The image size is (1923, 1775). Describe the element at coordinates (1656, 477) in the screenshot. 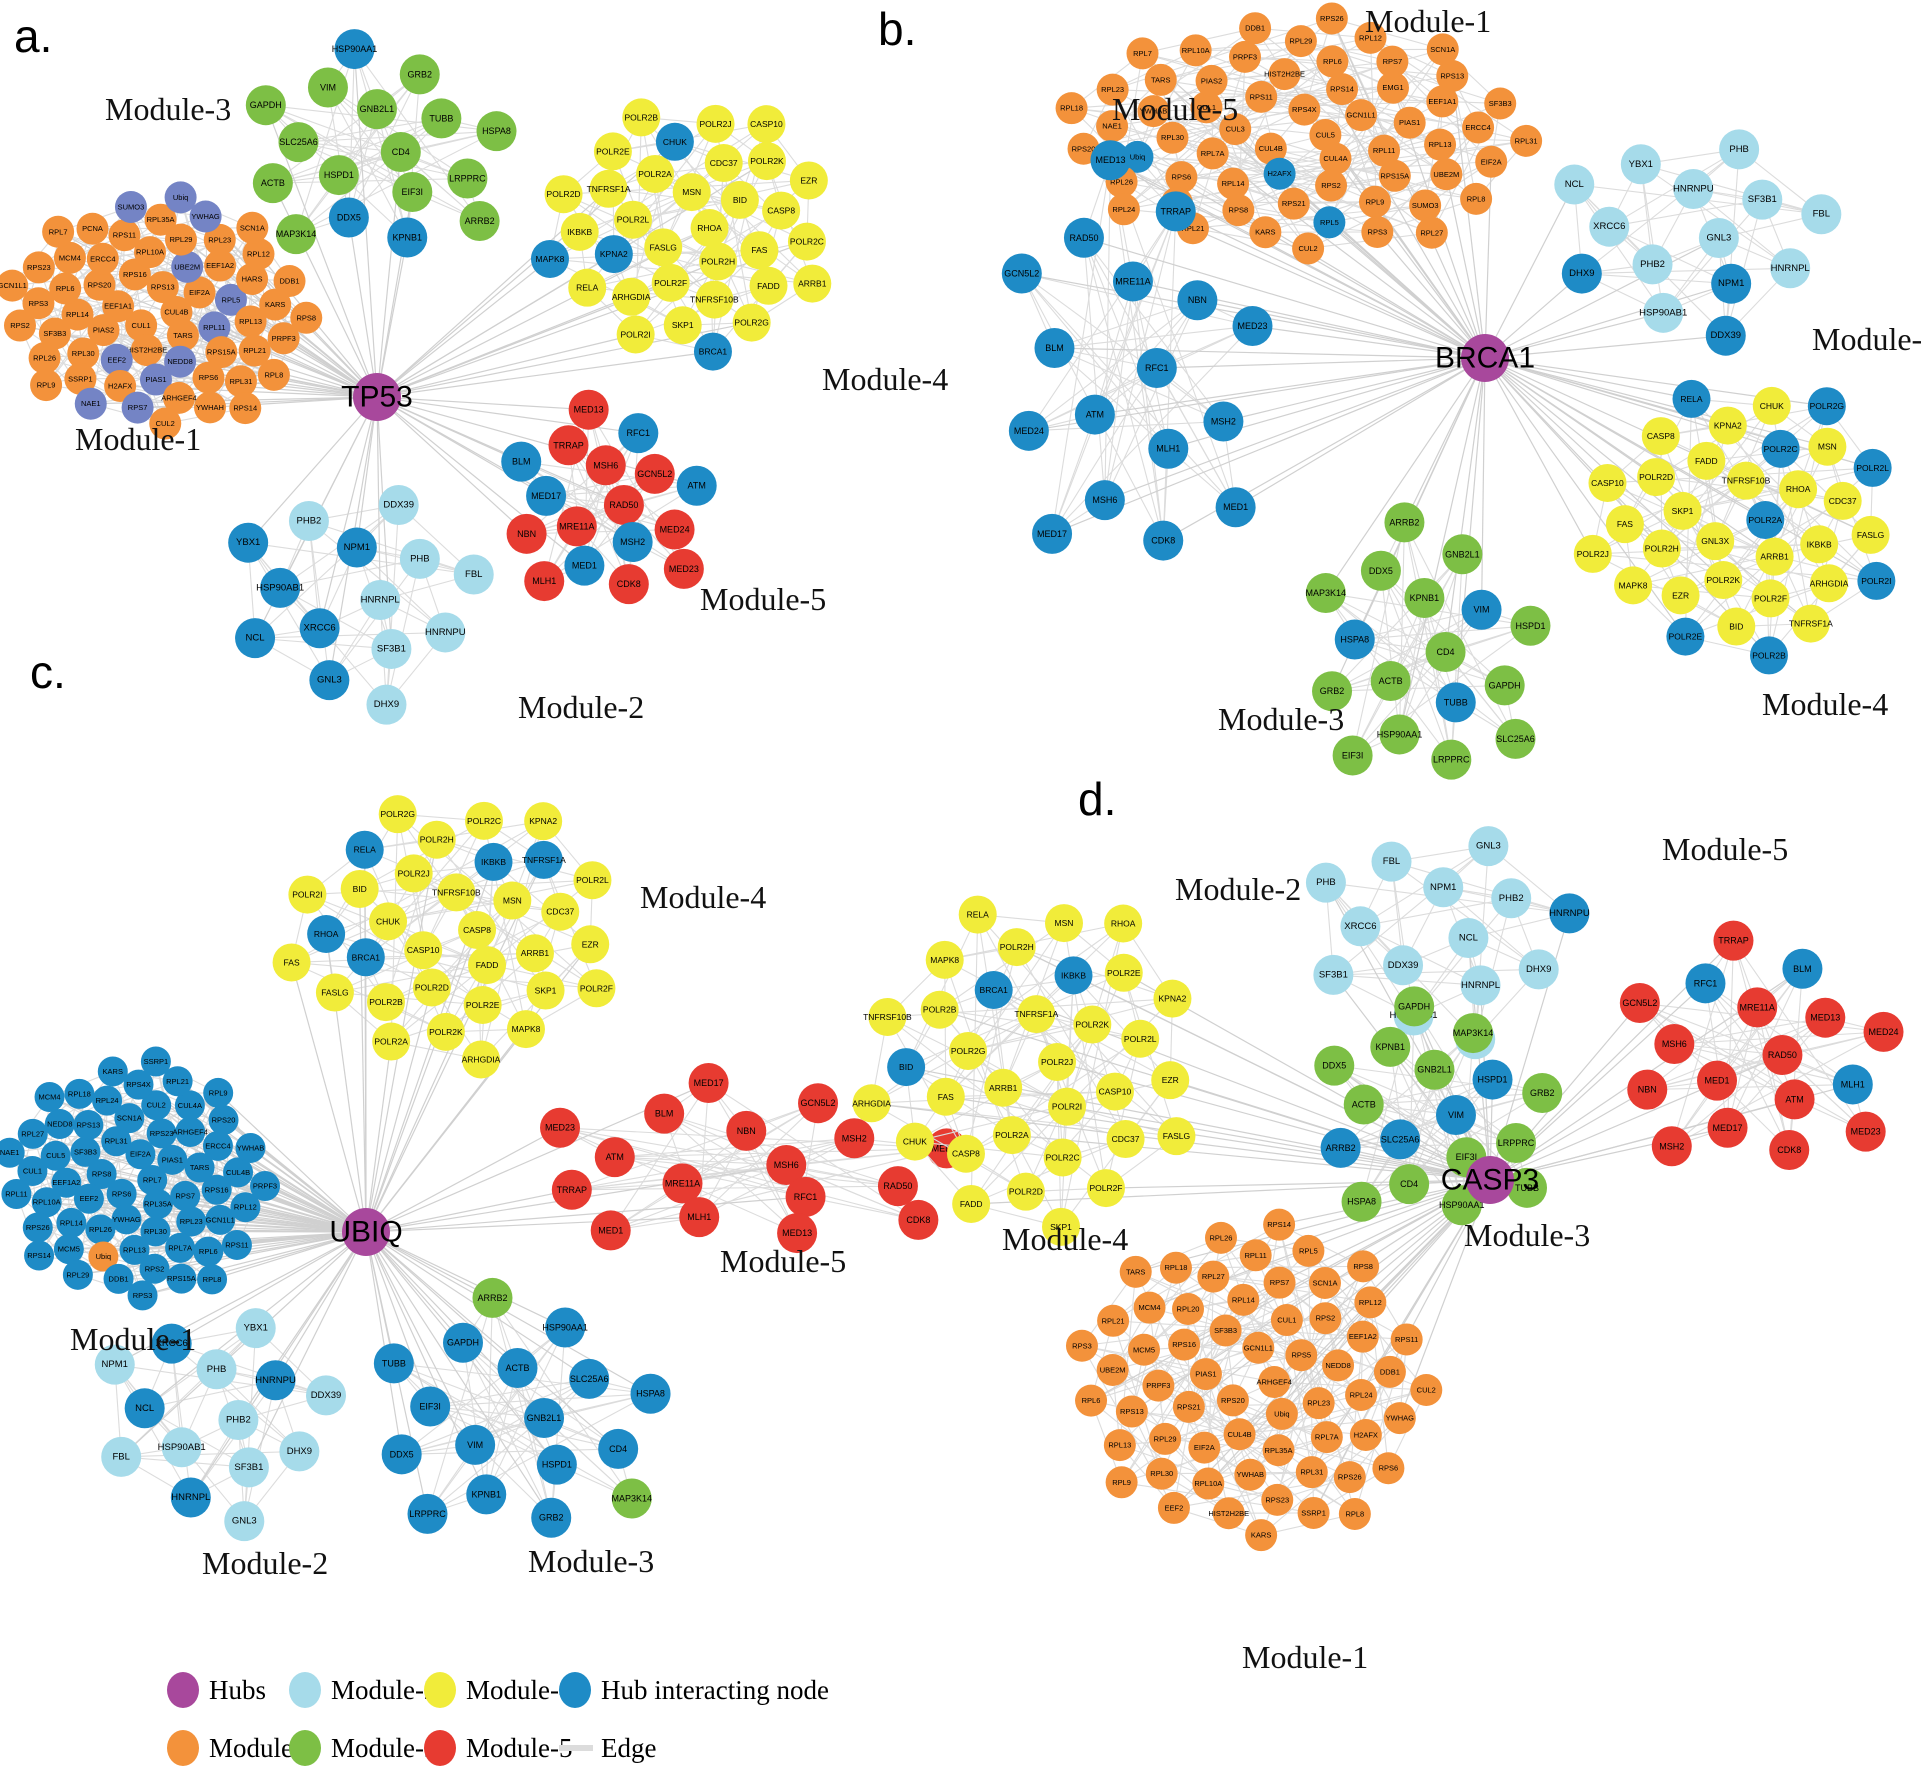

I see `node-POLR2D: POLR2D` at that location.